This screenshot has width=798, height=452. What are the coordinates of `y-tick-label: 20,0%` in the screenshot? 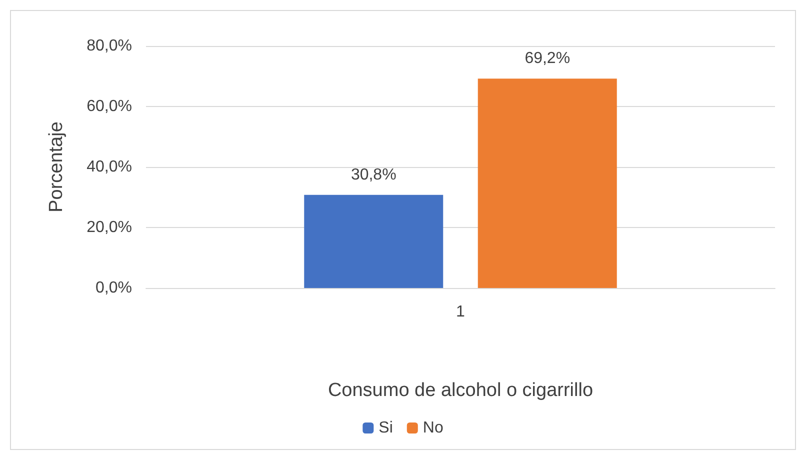 It's located at (109, 227).